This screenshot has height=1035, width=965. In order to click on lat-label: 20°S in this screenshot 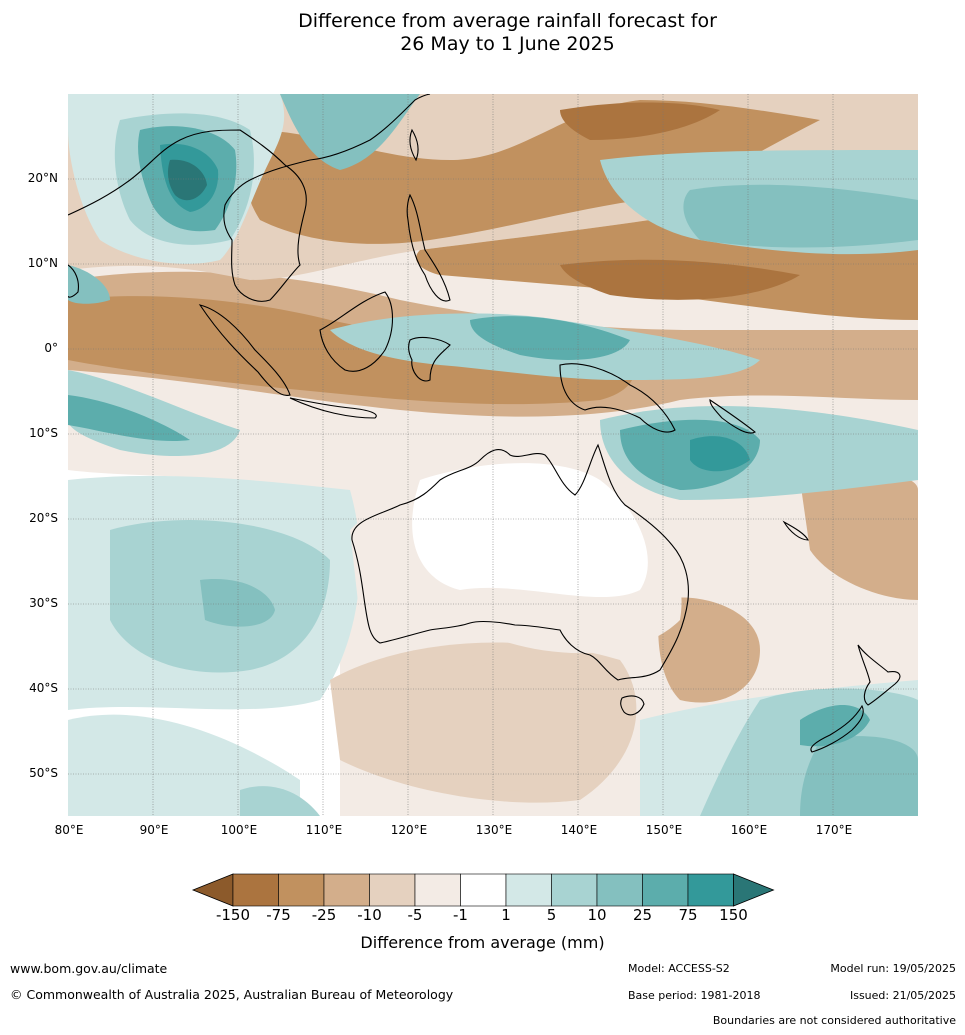, I will do `click(43, 518)`.